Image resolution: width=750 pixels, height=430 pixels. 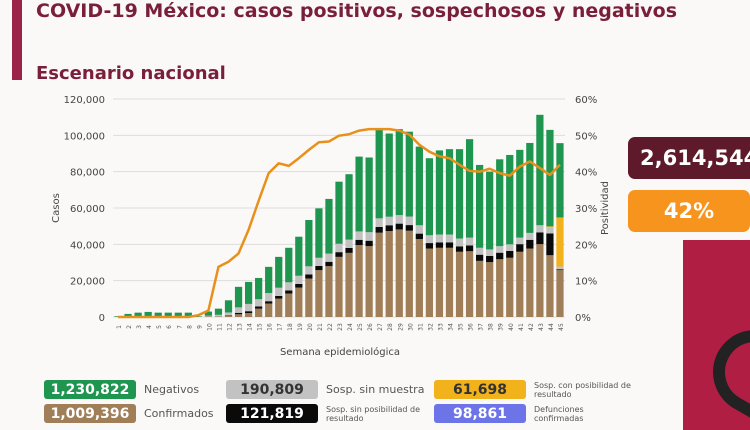 I want to click on legend-sin-posibilidad-value: 121,819, so click(x=272, y=413).